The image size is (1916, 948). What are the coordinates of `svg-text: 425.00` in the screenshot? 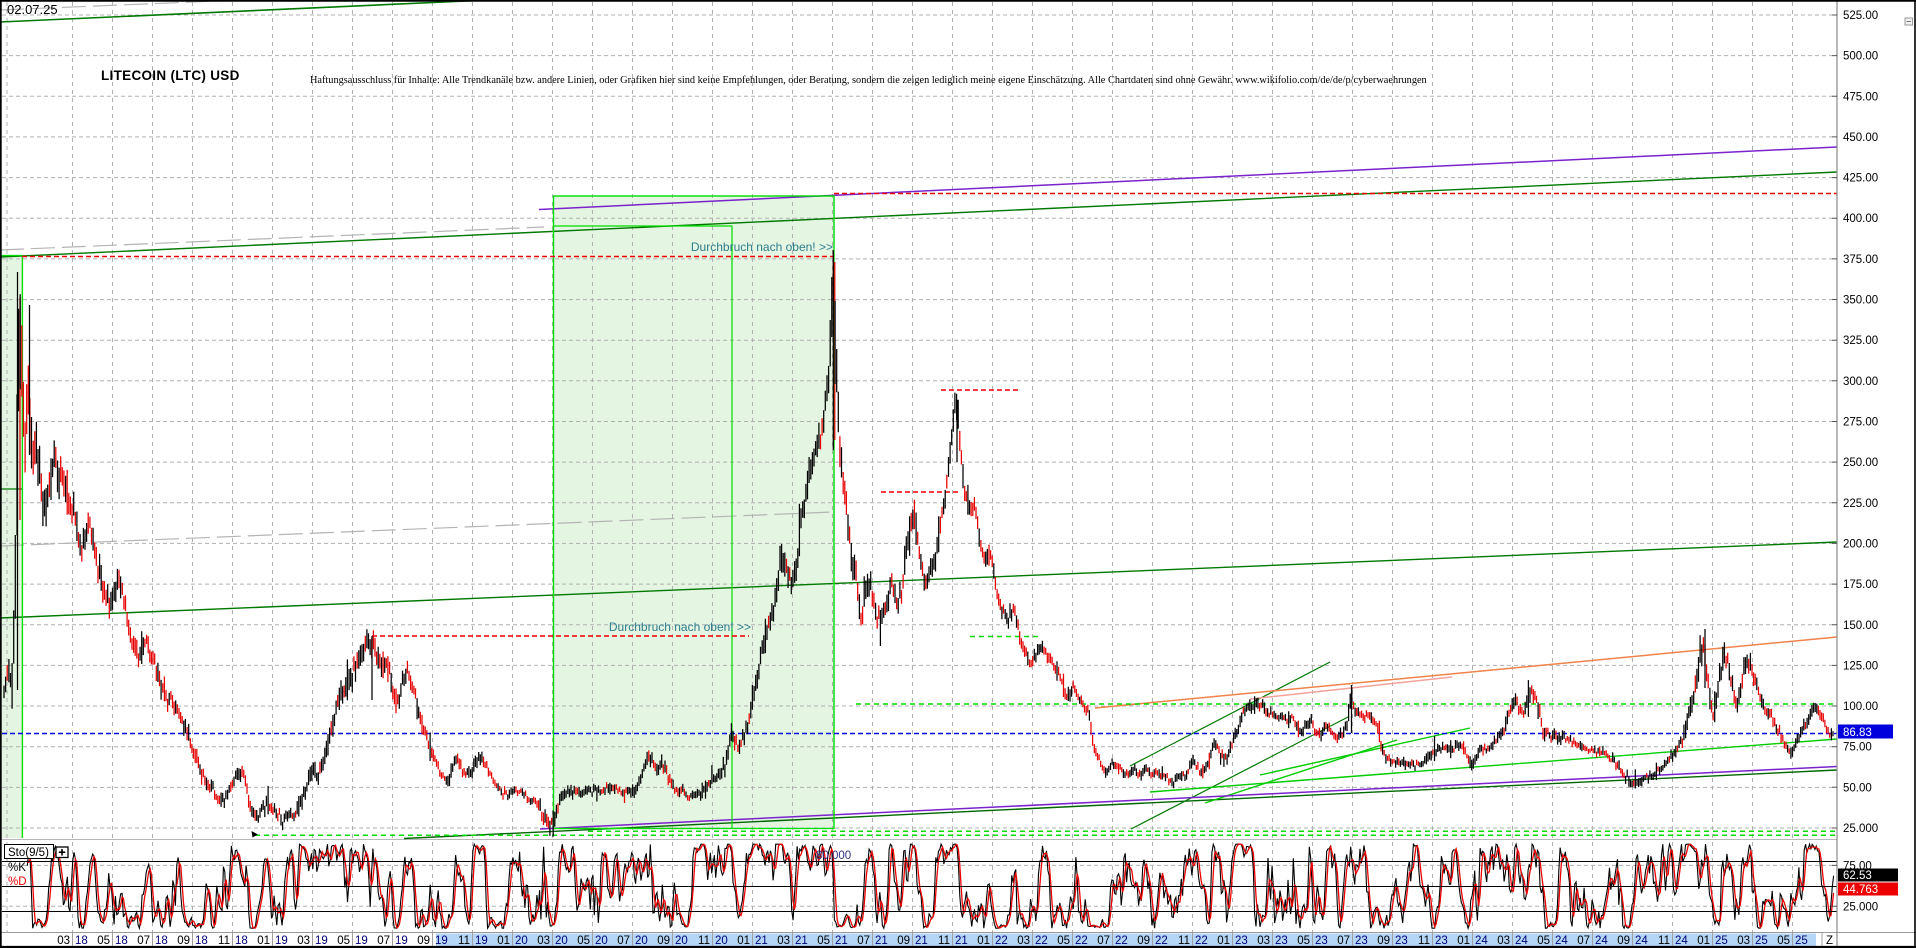 It's located at (1860, 179).